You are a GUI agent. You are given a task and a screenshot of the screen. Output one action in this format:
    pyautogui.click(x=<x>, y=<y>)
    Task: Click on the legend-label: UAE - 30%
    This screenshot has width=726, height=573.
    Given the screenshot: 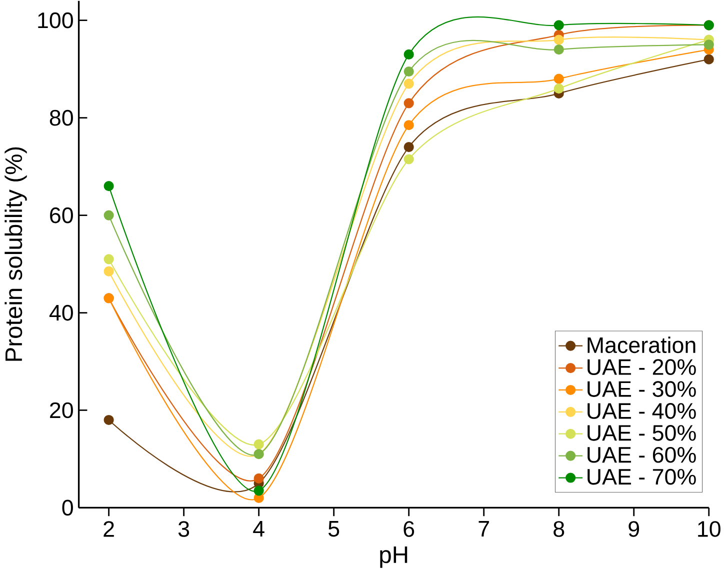 What is the action you would take?
    pyautogui.click(x=642, y=389)
    